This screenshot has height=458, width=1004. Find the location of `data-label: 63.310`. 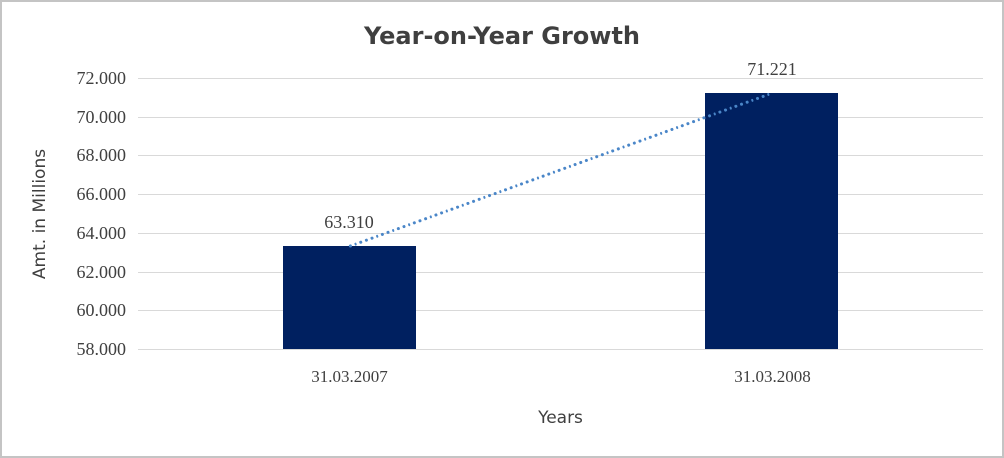

data-label: 63.310 is located at coordinates (349, 222).